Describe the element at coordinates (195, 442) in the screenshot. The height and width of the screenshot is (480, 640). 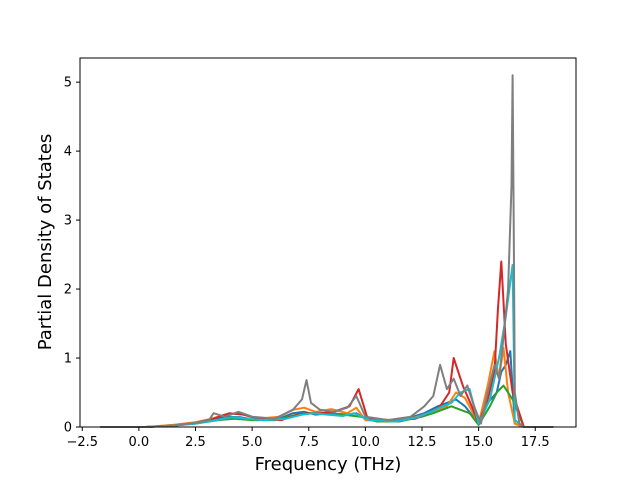
I see `x-tick-label: 2.5` at that location.